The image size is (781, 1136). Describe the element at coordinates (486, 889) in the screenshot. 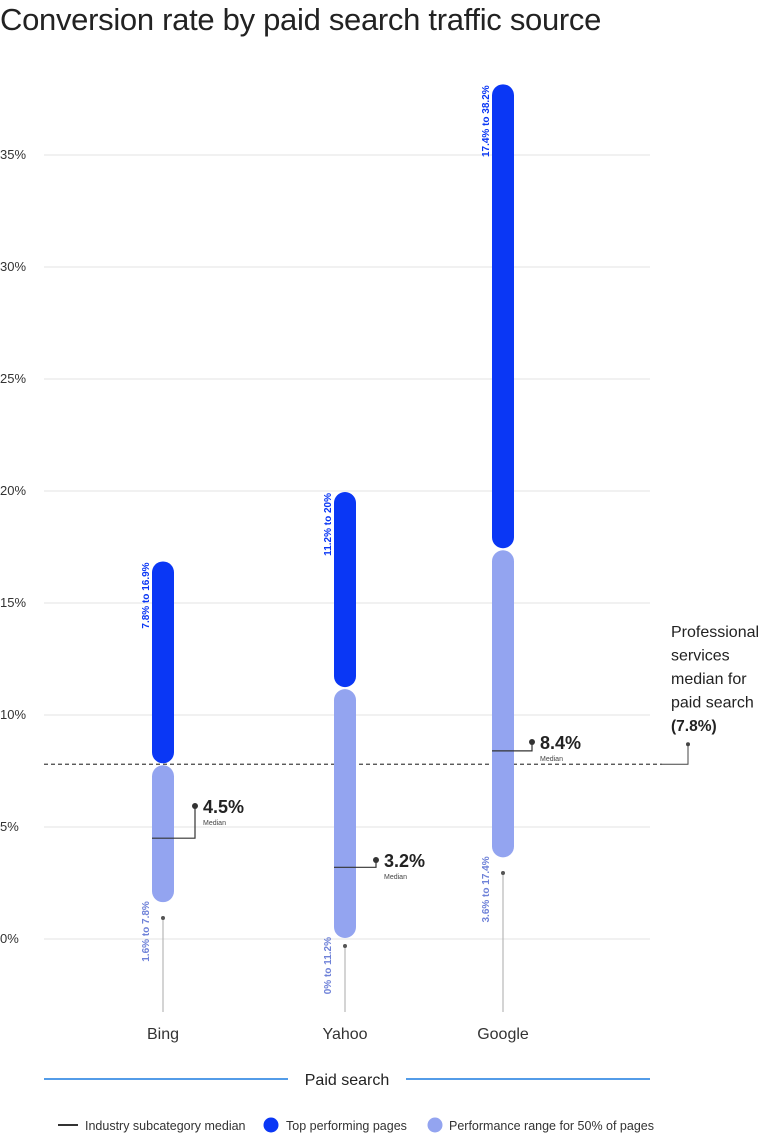

I see `range-label: 3.6% to 17.4%` at that location.